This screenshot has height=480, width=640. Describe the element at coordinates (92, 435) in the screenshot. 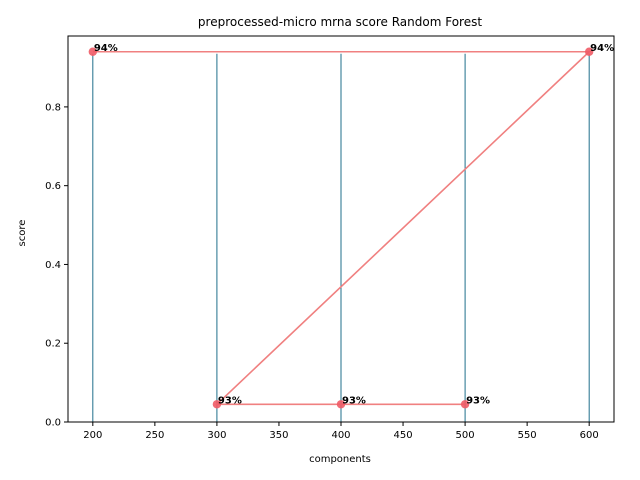

I see `x-tick-label-0: 200` at that location.